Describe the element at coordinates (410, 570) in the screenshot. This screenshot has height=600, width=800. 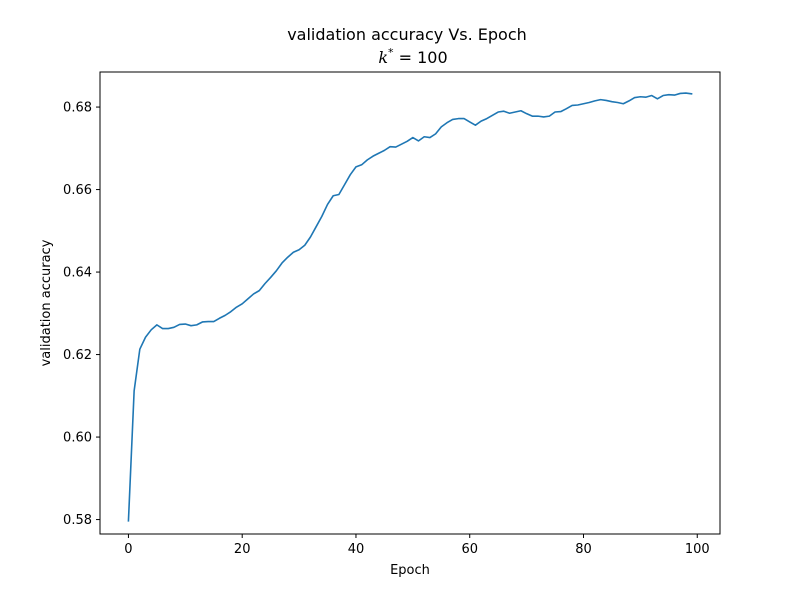
I see `x-axis-label: Epoch` at that location.